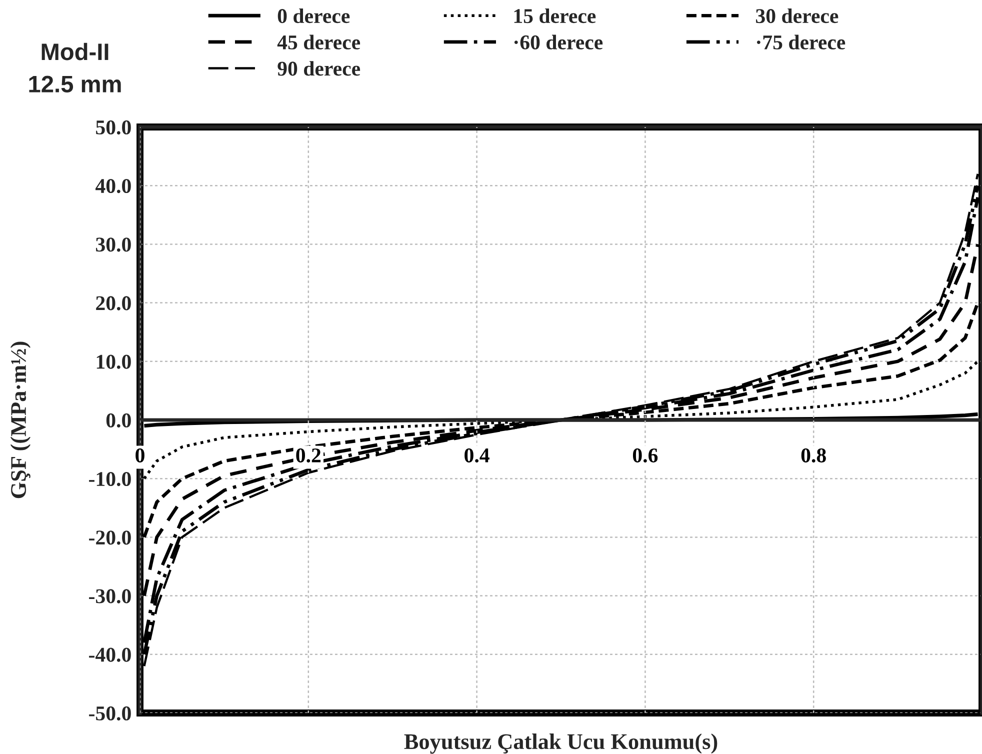 This screenshot has height=754, width=982. What do you see at coordinates (113, 186) in the screenshot?
I see `y-tick-label: 40.0` at bounding box center [113, 186].